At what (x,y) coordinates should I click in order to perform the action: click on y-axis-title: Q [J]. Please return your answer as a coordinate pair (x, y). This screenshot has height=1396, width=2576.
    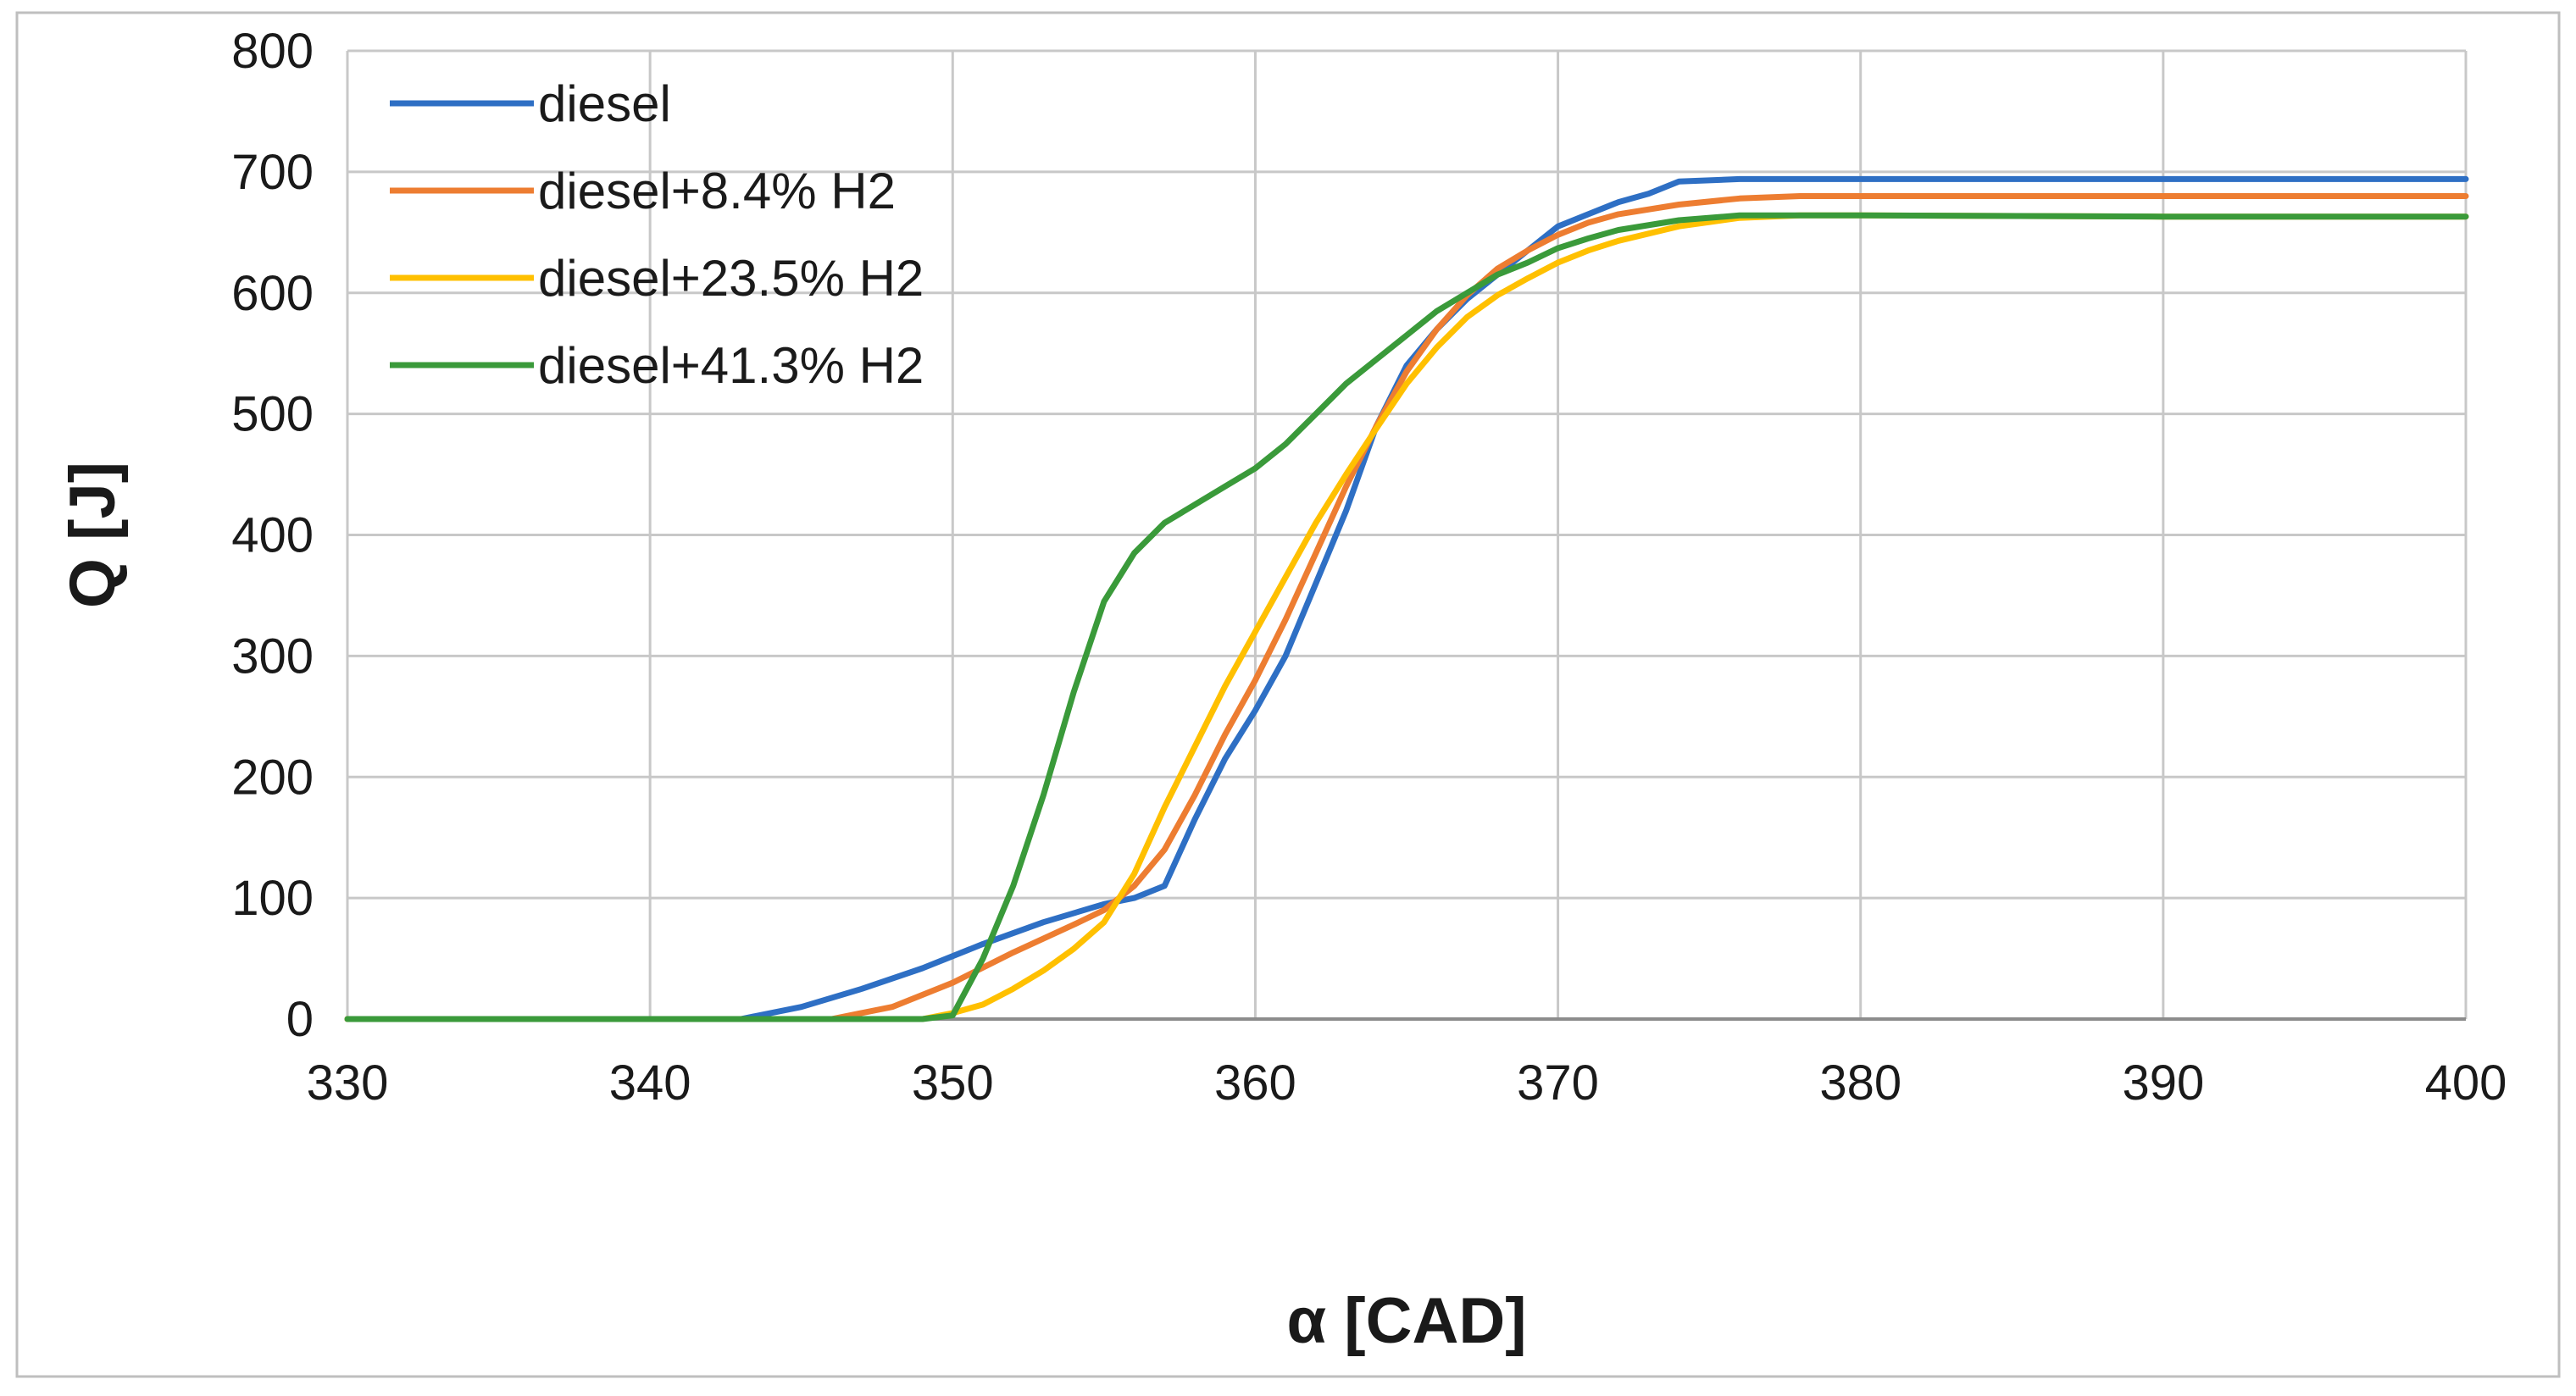
    Looking at the image, I should click on (93, 535).